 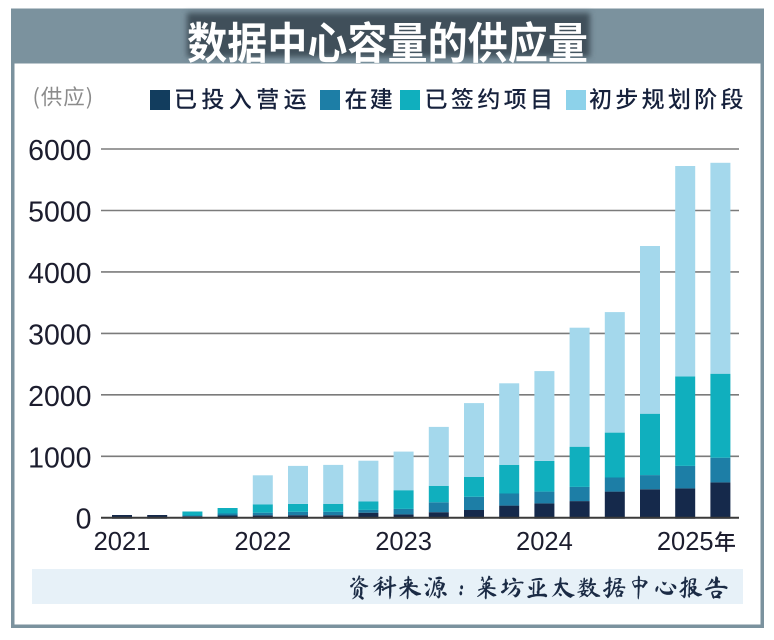 I want to click on svg-text: 2022, so click(x=262, y=542).